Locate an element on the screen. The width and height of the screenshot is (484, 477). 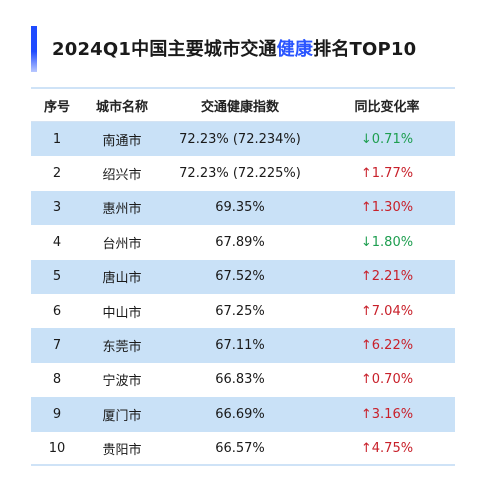
table-row: 9 厦门市 66.69% ↑3.16% is located at coordinates (243, 414).